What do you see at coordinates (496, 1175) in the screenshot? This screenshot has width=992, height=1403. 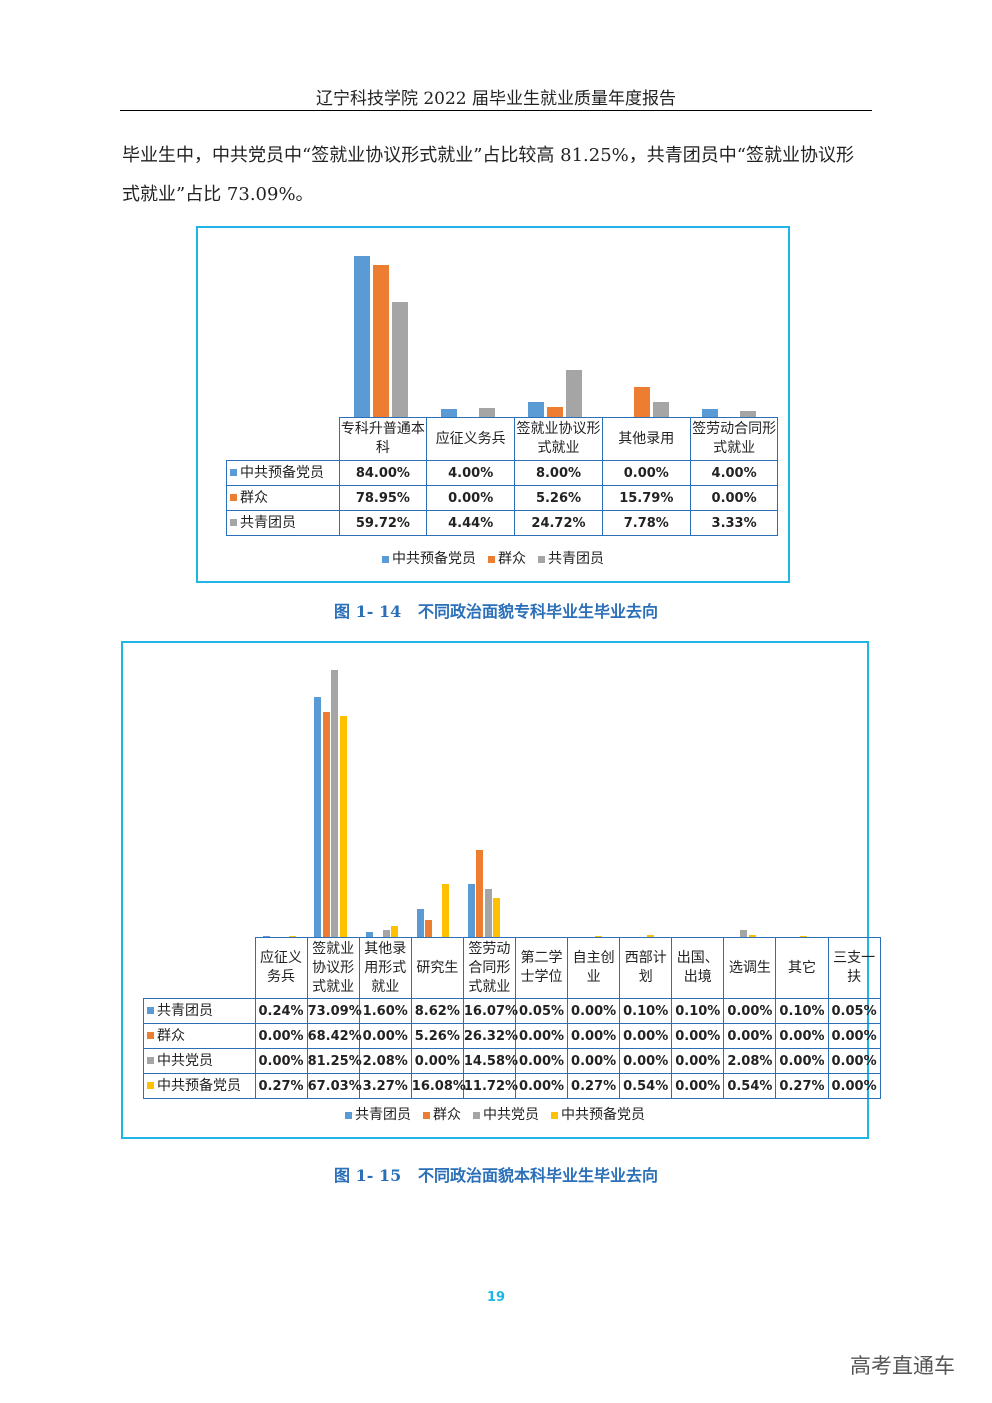 I see `figure-caption: 图 1- 15 不同政治面貌本科毕业生毕业去向` at bounding box center [496, 1175].